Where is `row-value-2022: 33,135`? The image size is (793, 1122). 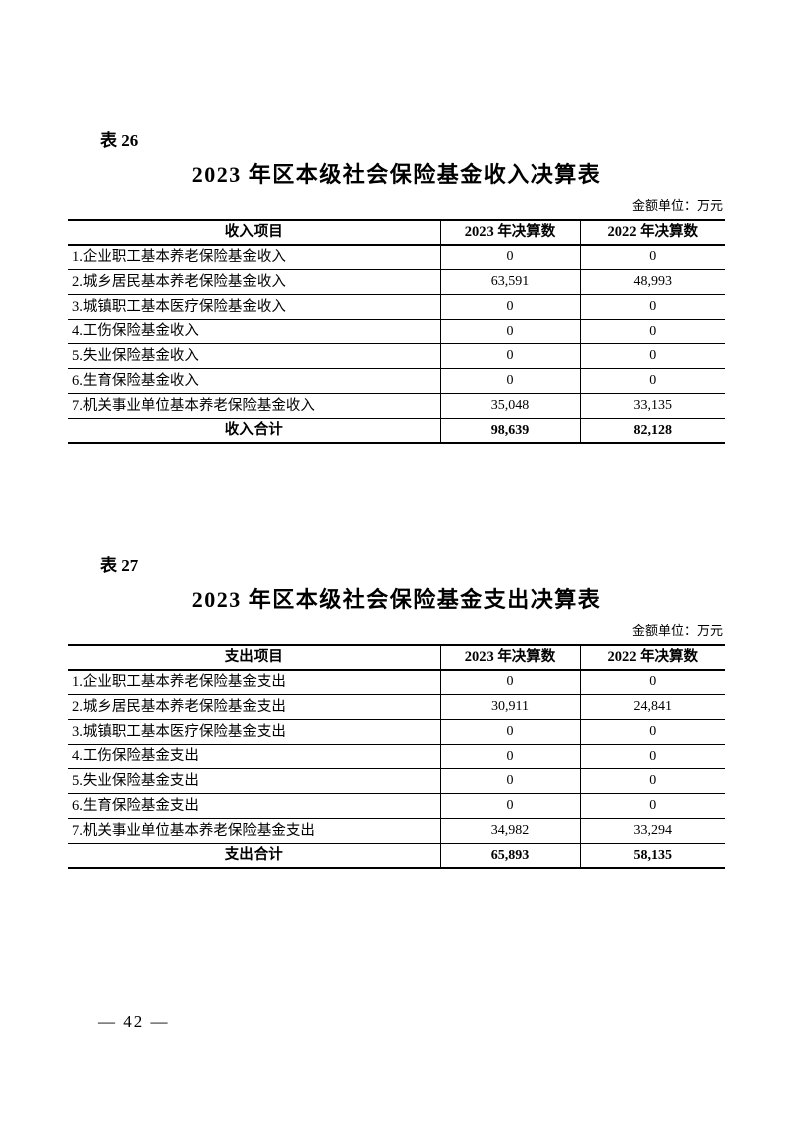 row-value-2022: 33,135 is located at coordinates (652, 406).